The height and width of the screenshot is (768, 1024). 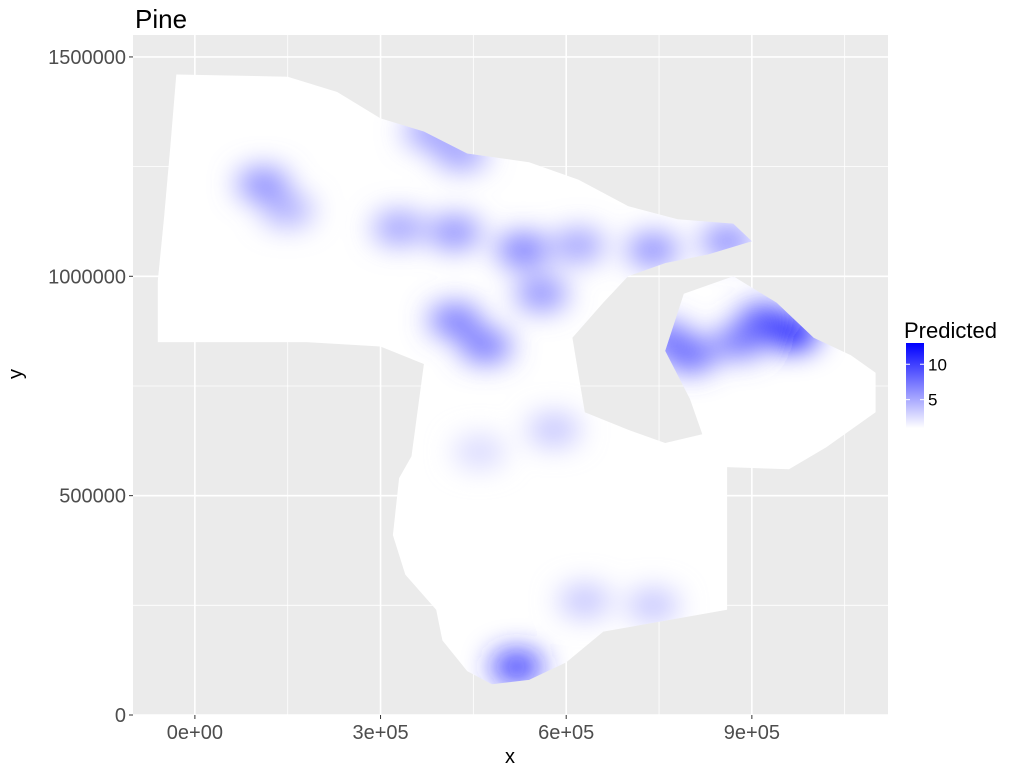 What do you see at coordinates (926, 382) in the screenshot?
I see `legend-ticks: 5 10` at bounding box center [926, 382].